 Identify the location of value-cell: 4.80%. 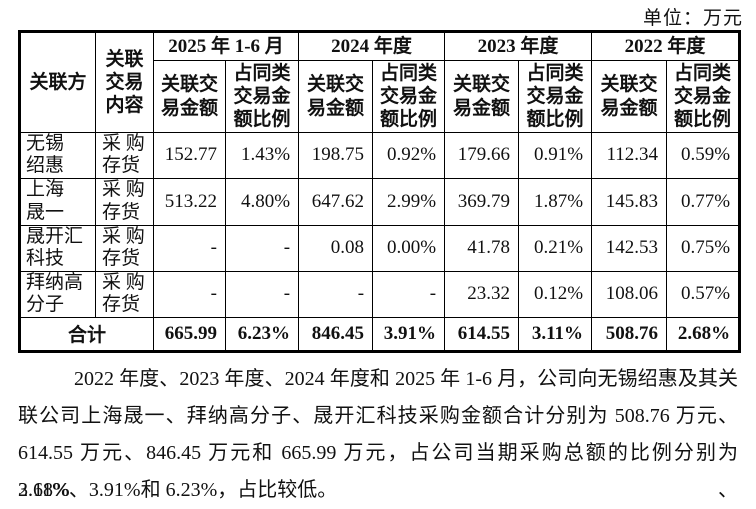
(262, 201).